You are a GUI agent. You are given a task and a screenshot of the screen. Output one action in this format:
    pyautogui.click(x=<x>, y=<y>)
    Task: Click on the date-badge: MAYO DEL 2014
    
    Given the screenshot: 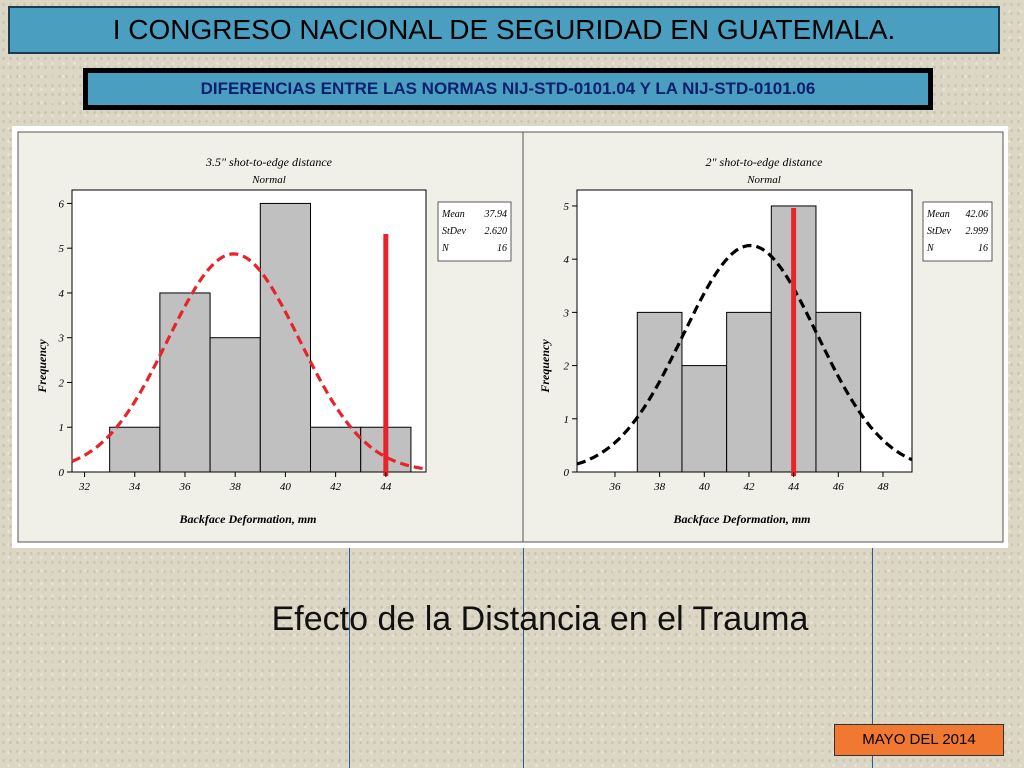 What is the action you would take?
    pyautogui.click(x=919, y=740)
    